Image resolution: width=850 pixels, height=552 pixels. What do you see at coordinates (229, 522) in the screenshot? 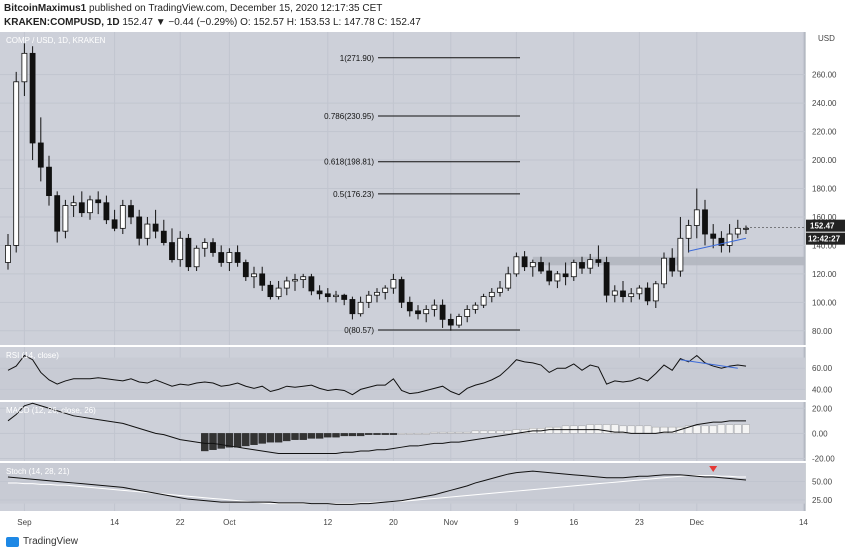
I see `time-tick-label: Oct` at bounding box center [229, 522].